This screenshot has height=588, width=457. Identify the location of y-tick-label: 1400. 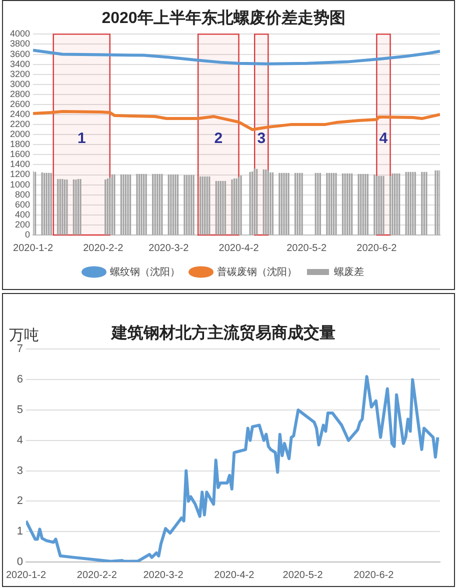
(20, 164).